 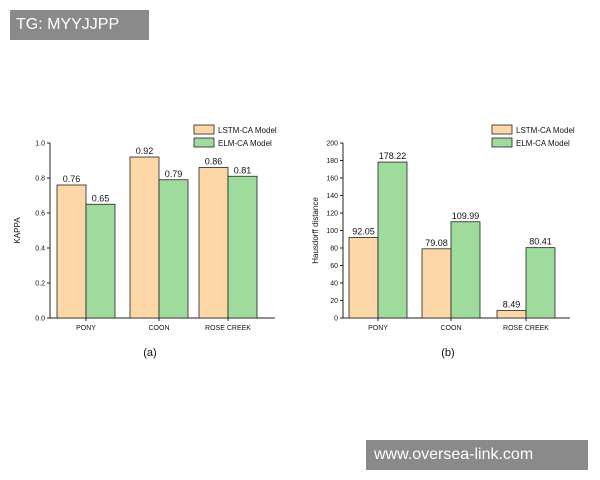 What do you see at coordinates (149, 353) in the screenshot?
I see `chart-a-panel-label: (a)` at bounding box center [149, 353].